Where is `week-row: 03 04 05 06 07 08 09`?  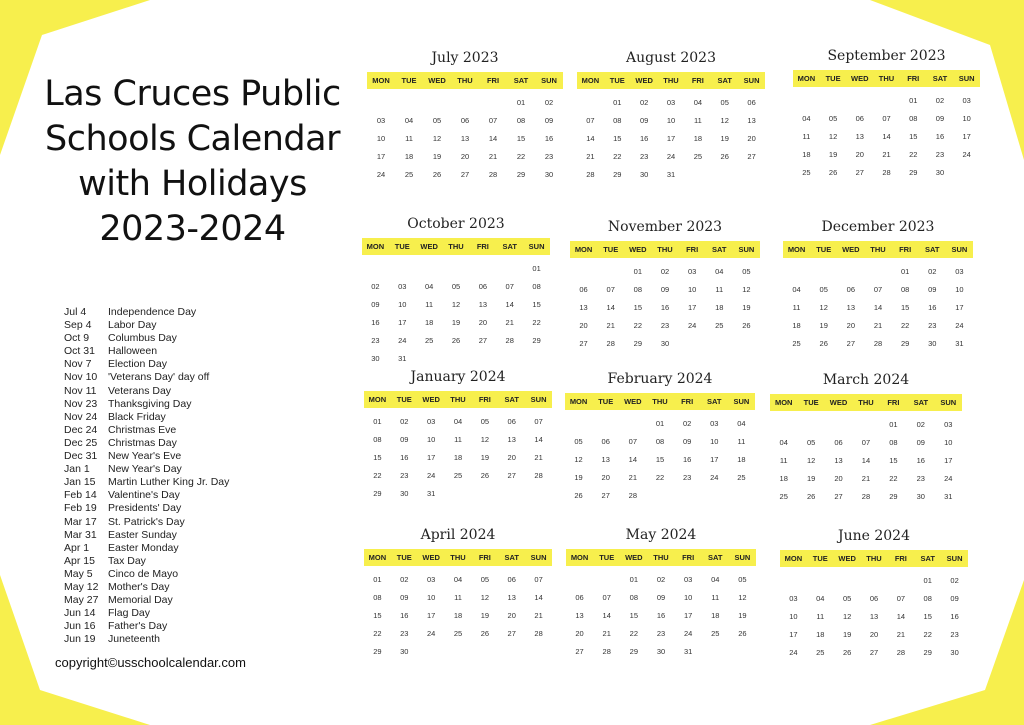
week-row: 03 04 05 06 07 08 09 is located at coordinates (465, 120).